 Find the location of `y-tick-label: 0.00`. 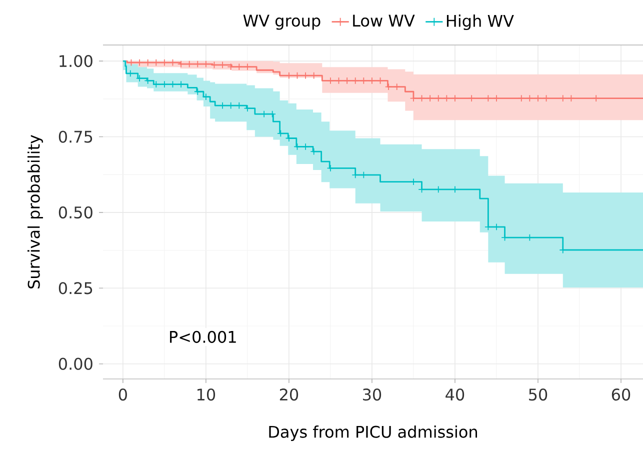

y-tick-label: 0.00 is located at coordinates (75, 364).